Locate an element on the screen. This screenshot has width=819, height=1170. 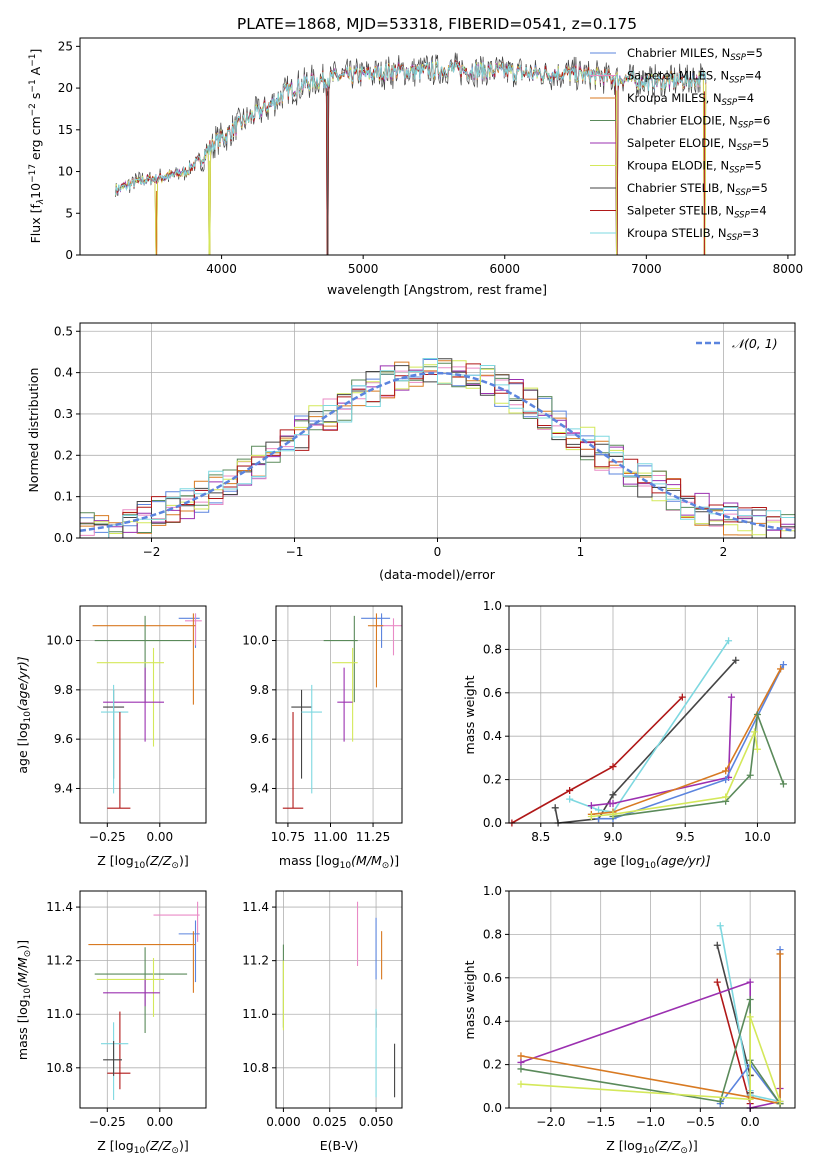
legend-entry-text: Chabrier MILES, N is located at coordinates (678, 53).